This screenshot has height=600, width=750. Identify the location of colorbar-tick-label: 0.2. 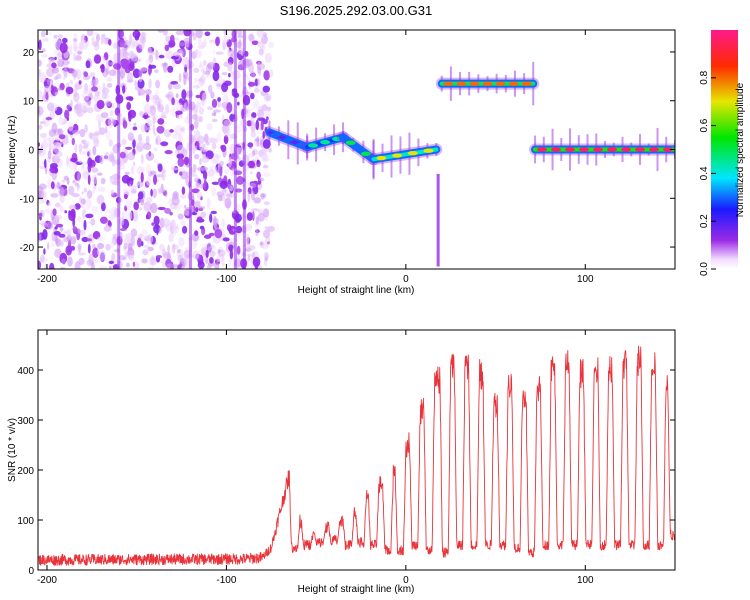
(704, 221).